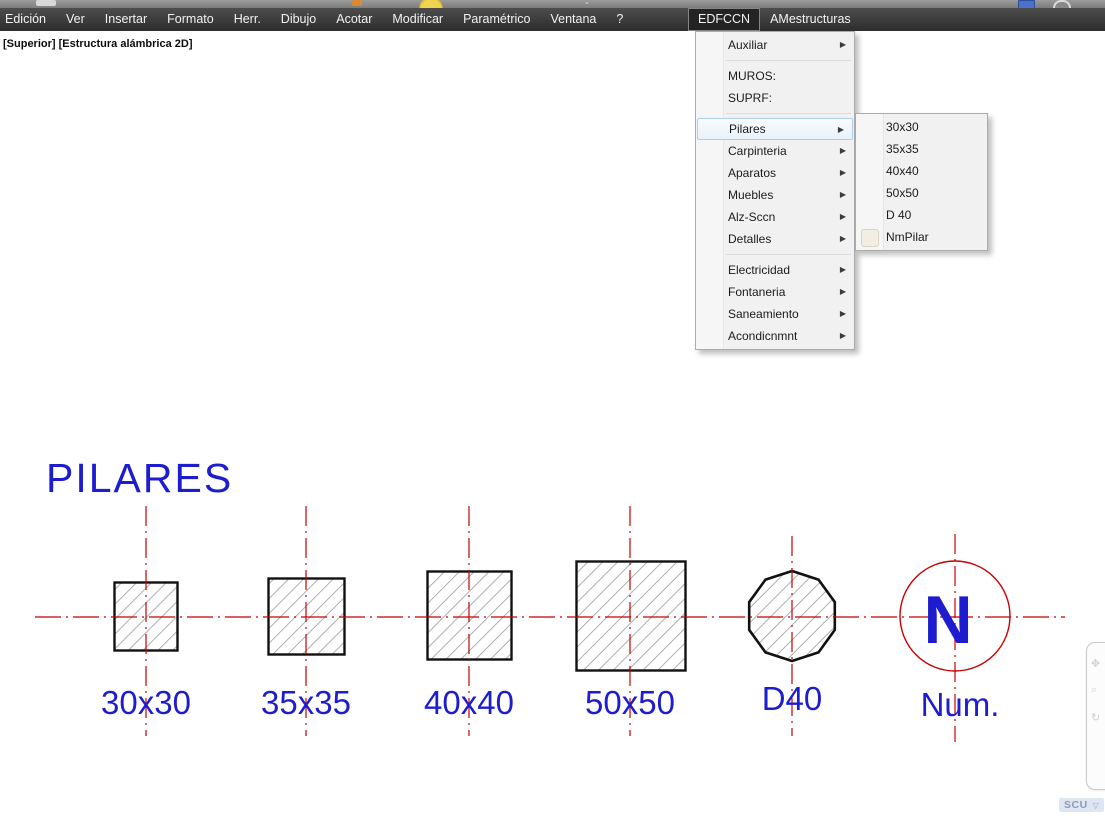 The image size is (1105, 829). Describe the element at coordinates (587, 3) in the screenshot. I see `chevron-down-icon: ⌄` at that location.